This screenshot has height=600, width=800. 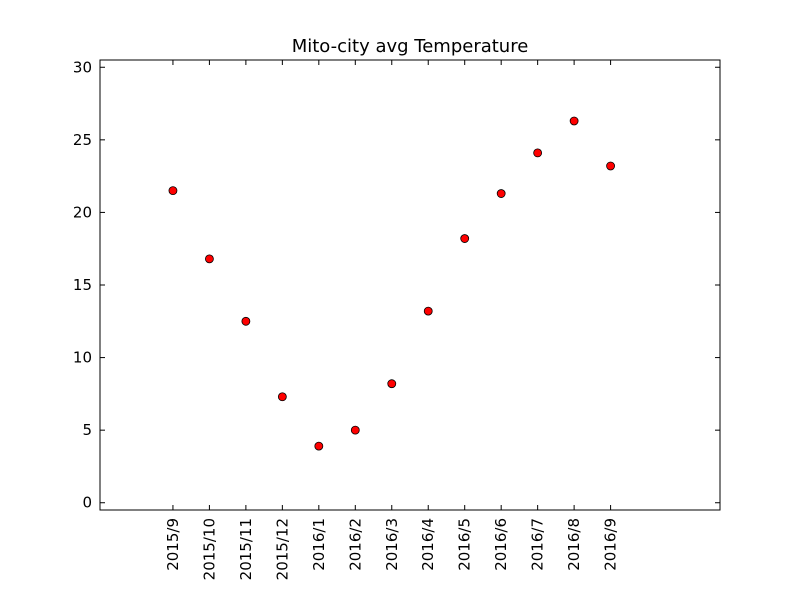 What do you see at coordinates (501, 544) in the screenshot?
I see `x-tick-label: 2016/6` at bounding box center [501, 544].